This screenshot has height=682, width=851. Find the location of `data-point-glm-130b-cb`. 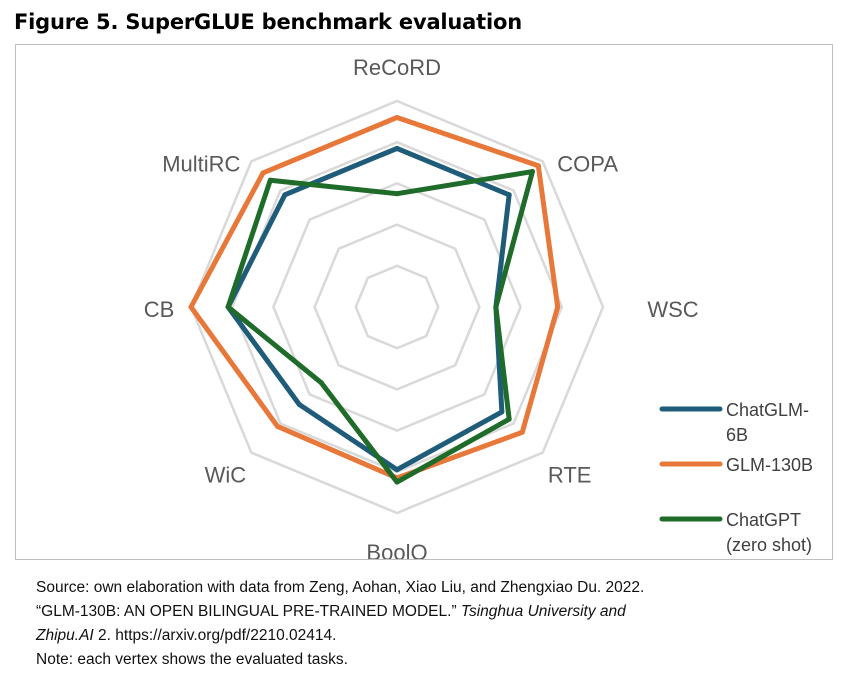

data-point-glm-130b-cb is located at coordinates (191, 307).